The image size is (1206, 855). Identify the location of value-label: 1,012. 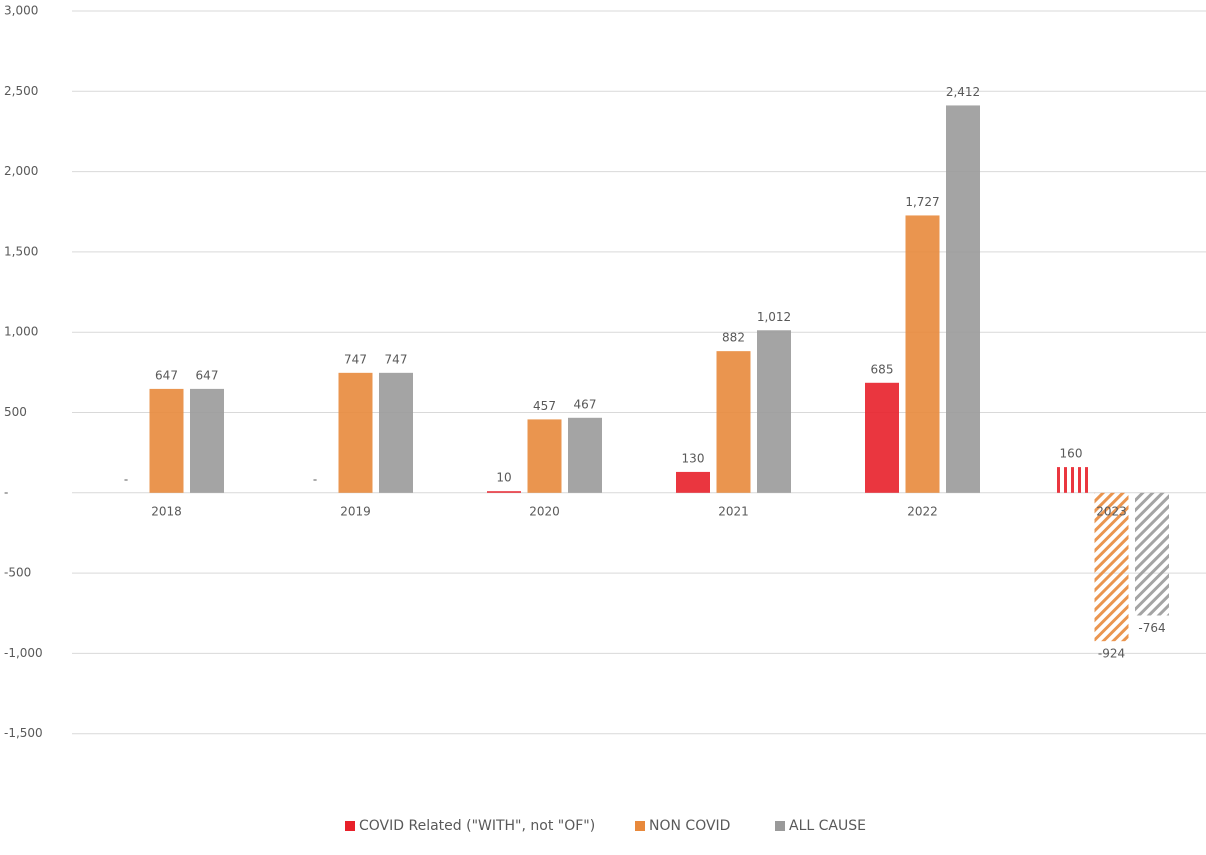
(774, 317).